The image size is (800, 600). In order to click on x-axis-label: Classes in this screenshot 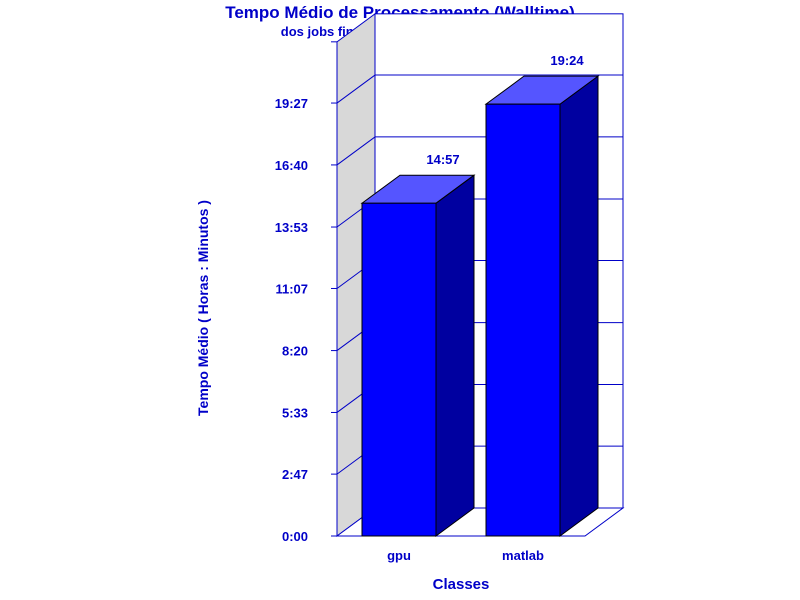, I will do `click(461, 584)`.